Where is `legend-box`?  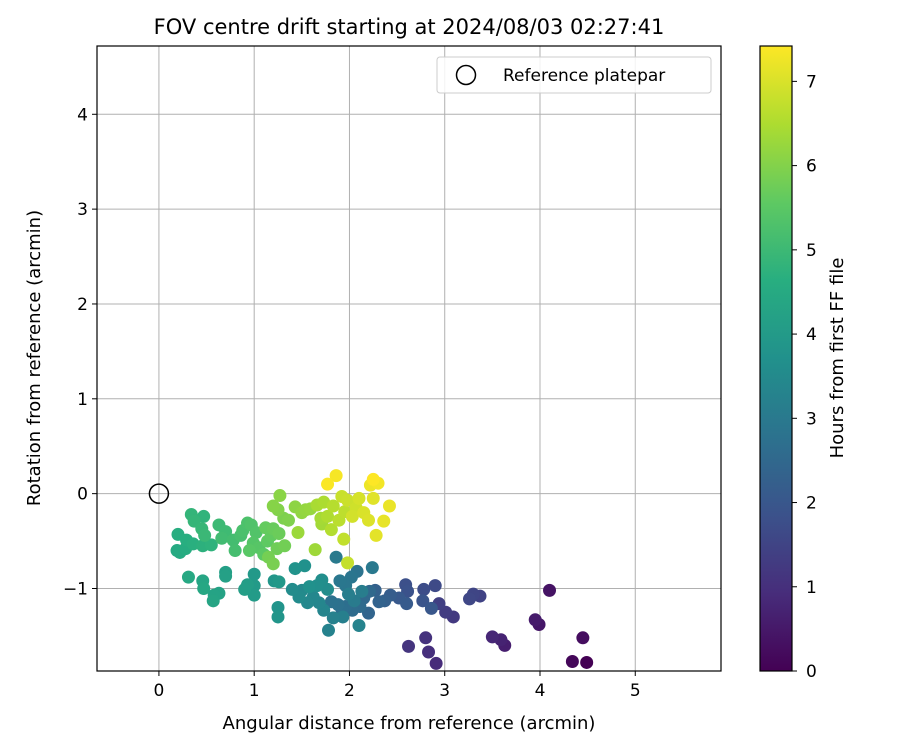 legend-box is located at coordinates (574, 75).